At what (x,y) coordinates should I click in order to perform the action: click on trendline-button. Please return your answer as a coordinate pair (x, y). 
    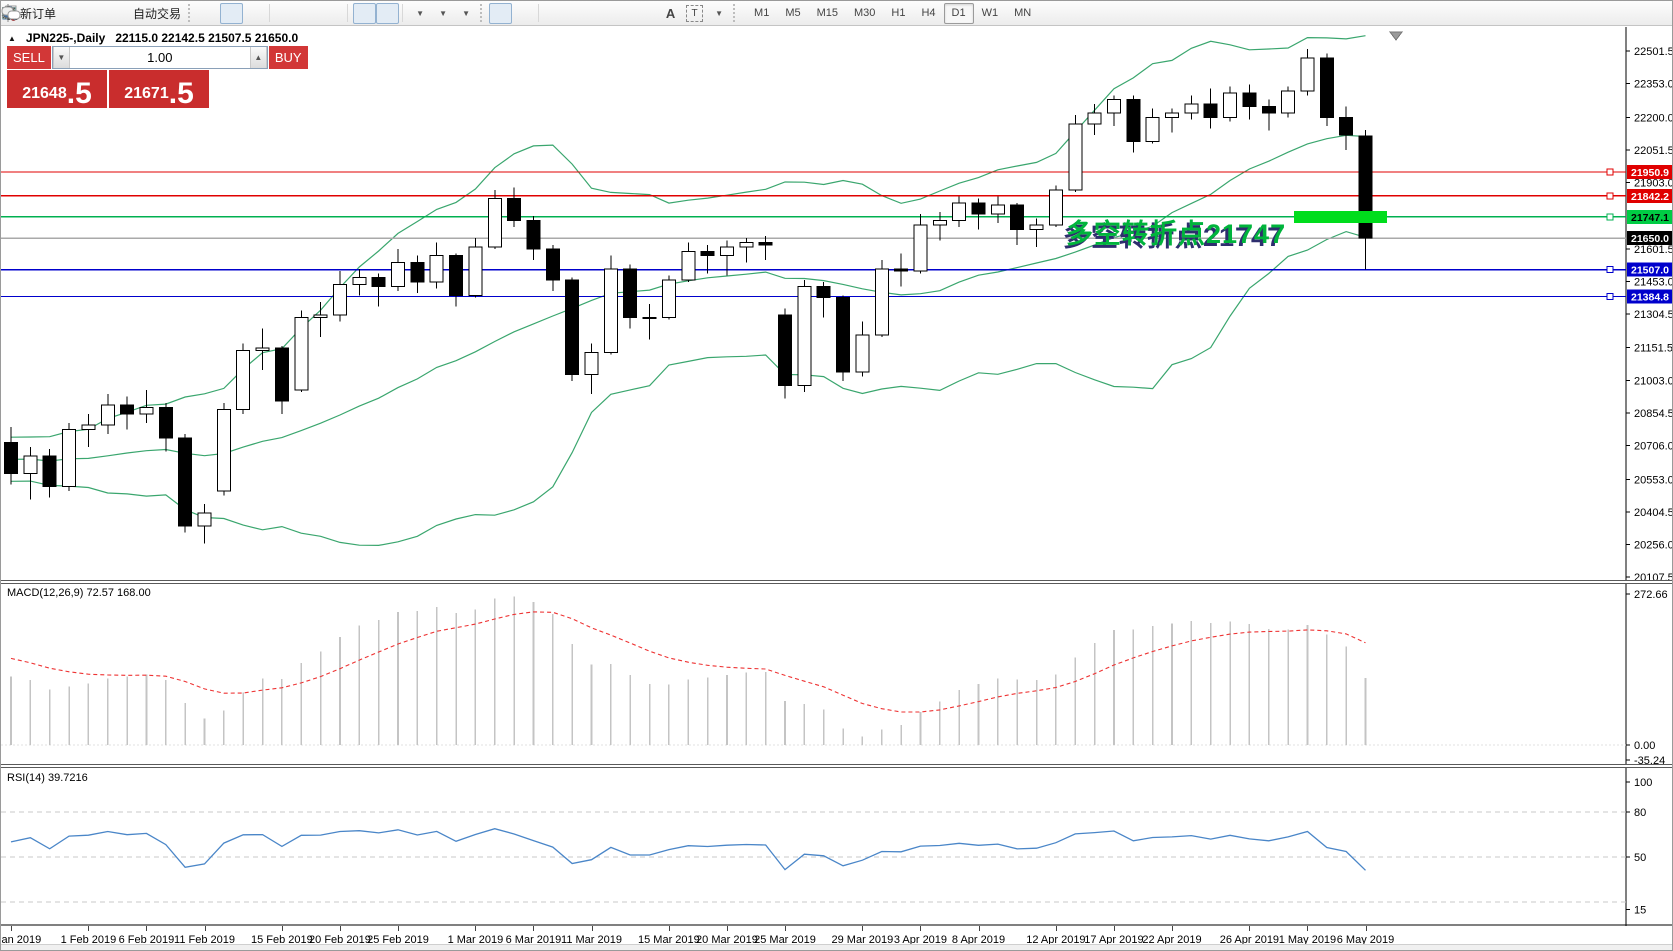
    Looking at the image, I should click on (307, 13).